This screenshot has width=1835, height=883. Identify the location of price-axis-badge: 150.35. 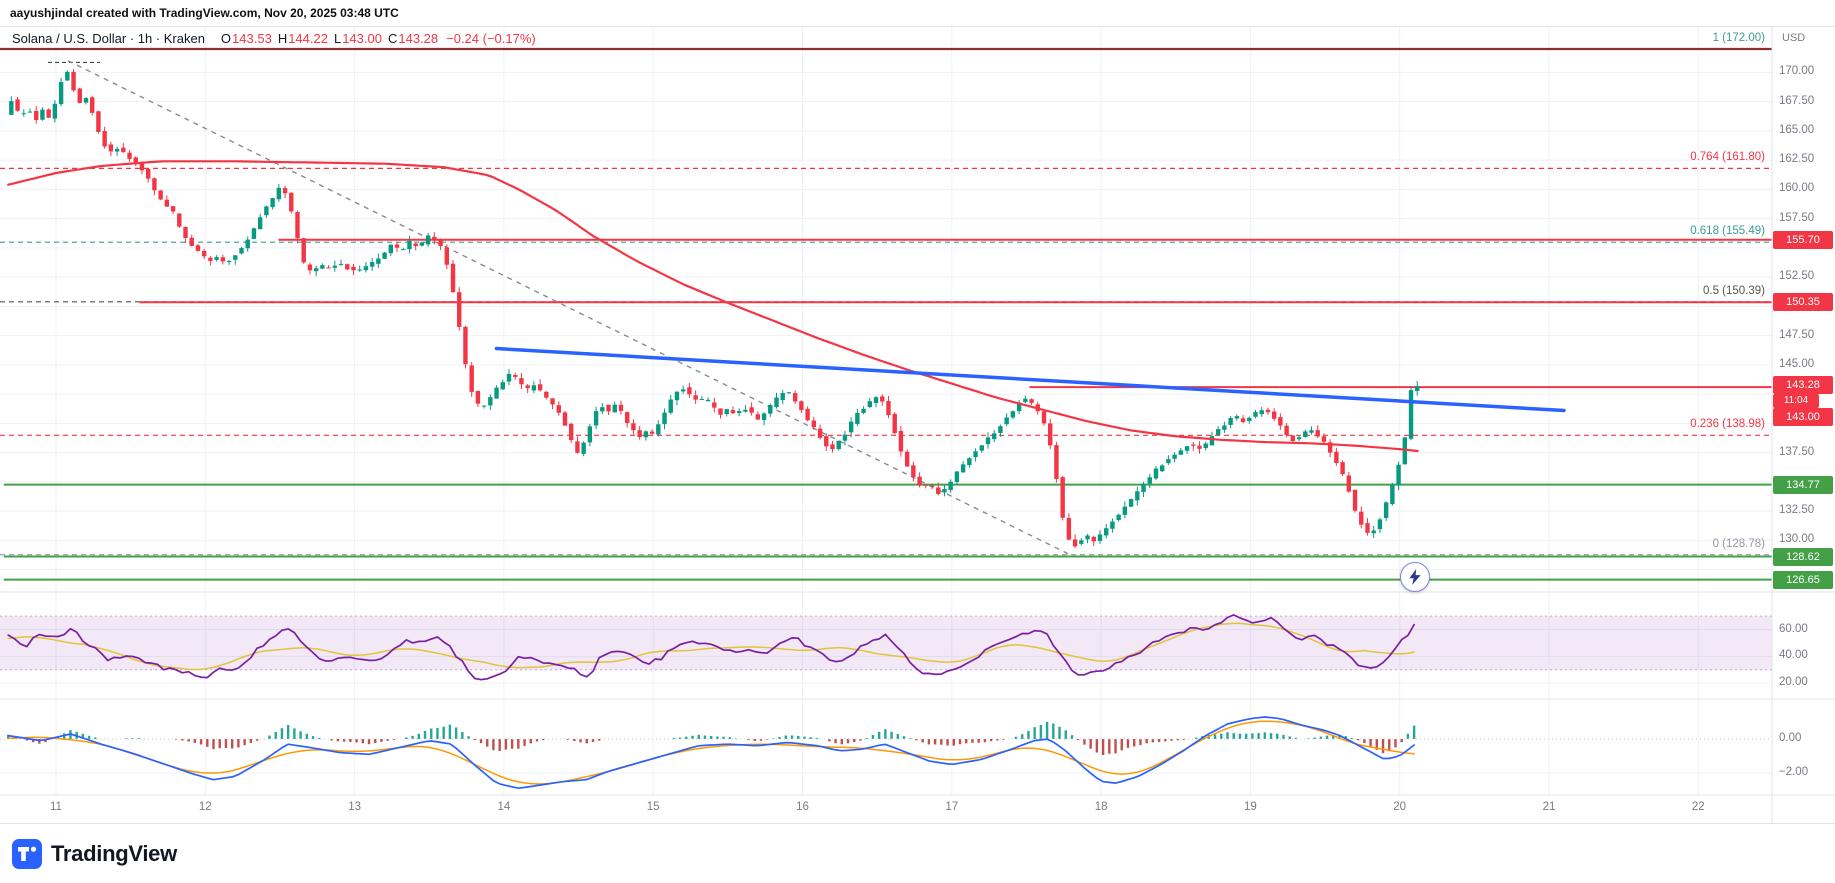
(1803, 302).